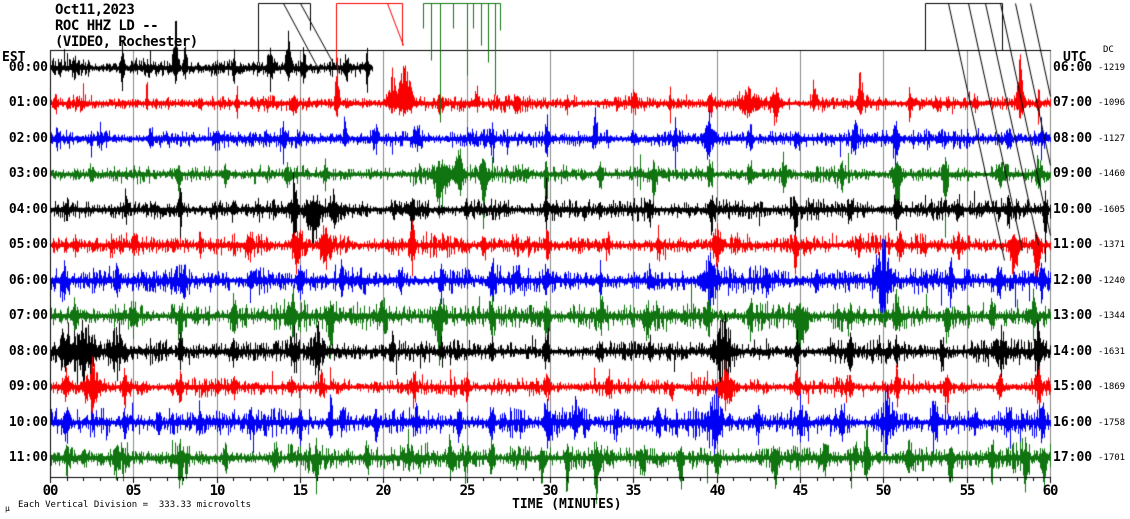 This screenshot has width=1130, height=519. What do you see at coordinates (28, 173) in the screenshot?
I see `est-label: 03:00` at bounding box center [28, 173].